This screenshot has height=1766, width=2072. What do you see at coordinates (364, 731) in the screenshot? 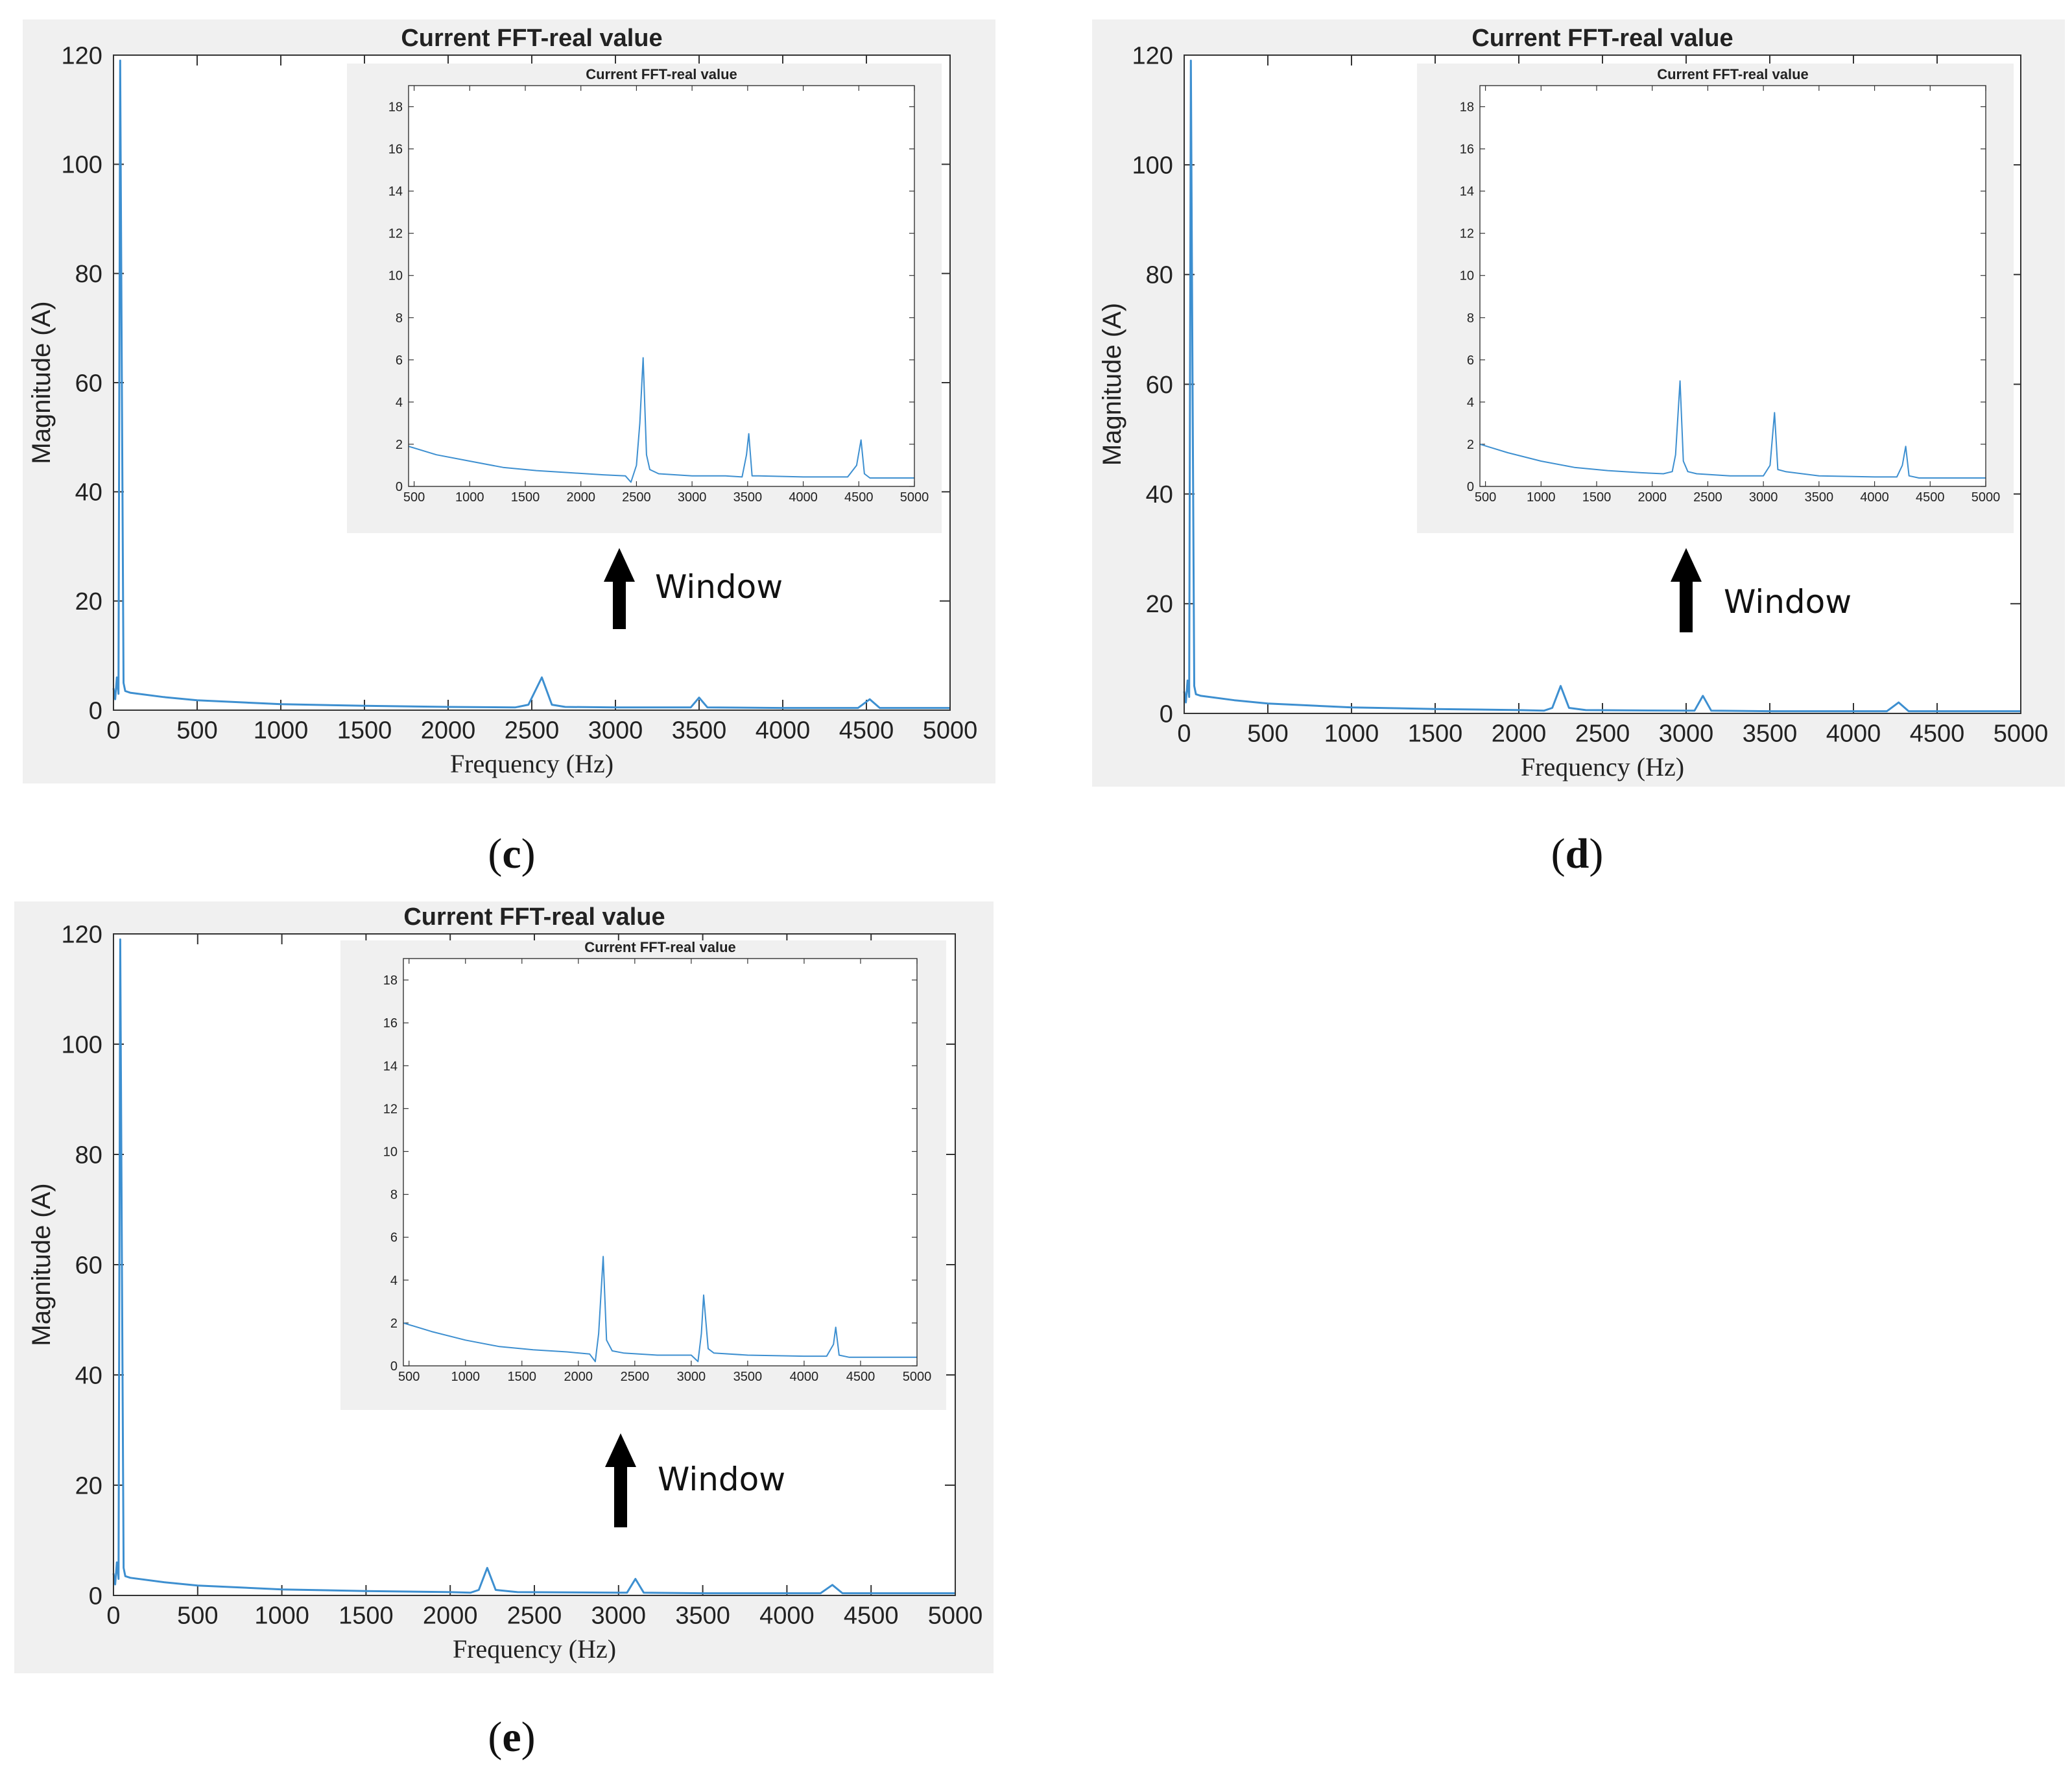
I see `x-tick-label: 1500` at bounding box center [364, 731].